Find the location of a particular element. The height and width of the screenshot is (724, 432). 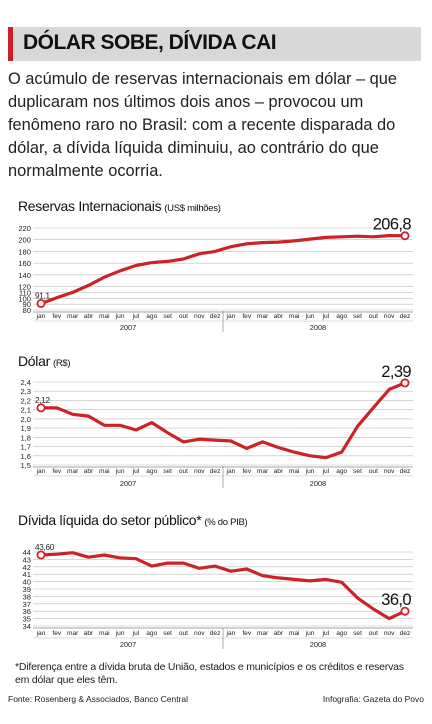

start-value-label: 2,12 is located at coordinates (42, 400).